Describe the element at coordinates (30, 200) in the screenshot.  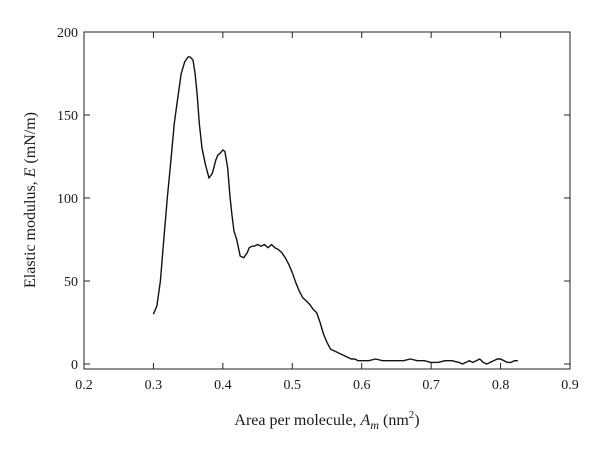
I see `y-axis-label: Elastic modulus, E (mN/m)` at that location.